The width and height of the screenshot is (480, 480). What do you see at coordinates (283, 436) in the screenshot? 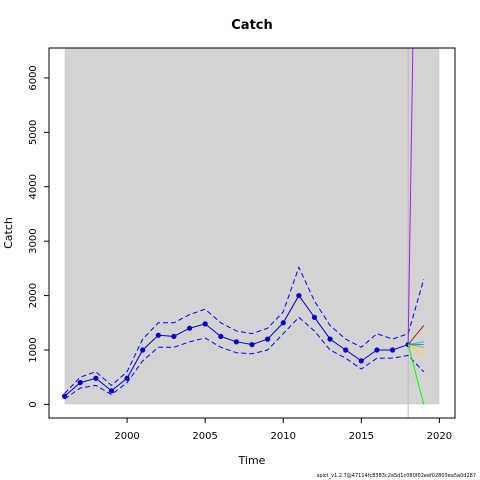
I see `x-tick-label: 2010` at bounding box center [283, 436].